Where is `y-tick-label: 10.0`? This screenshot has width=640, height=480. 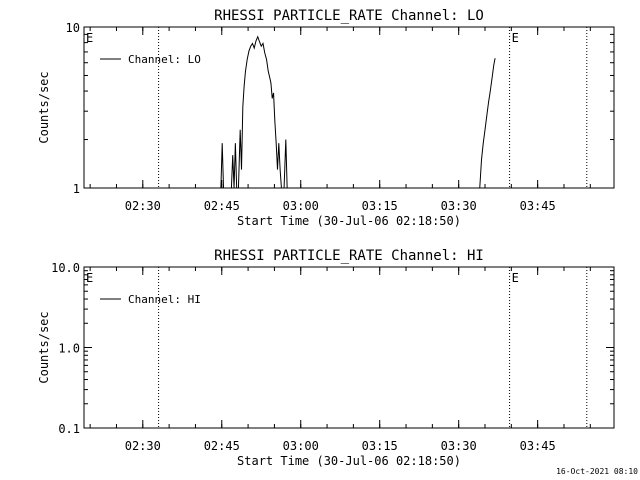 y-tick-label: 10.0 is located at coordinates (65, 268).